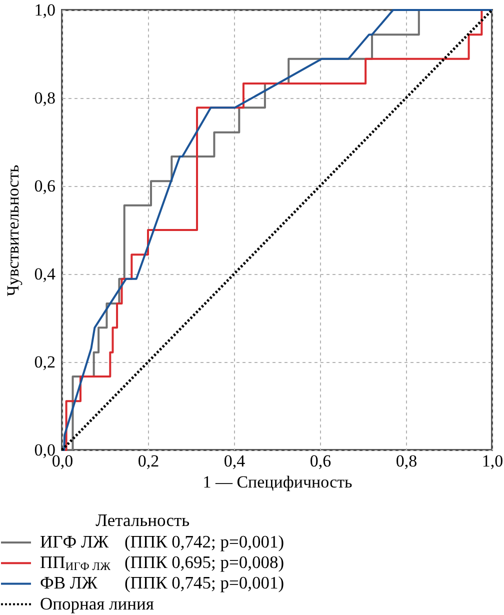 The height and width of the screenshot is (615, 504). What do you see at coordinates (45, 10) in the screenshot?
I see `y-tick-label: 1,0` at bounding box center [45, 10].